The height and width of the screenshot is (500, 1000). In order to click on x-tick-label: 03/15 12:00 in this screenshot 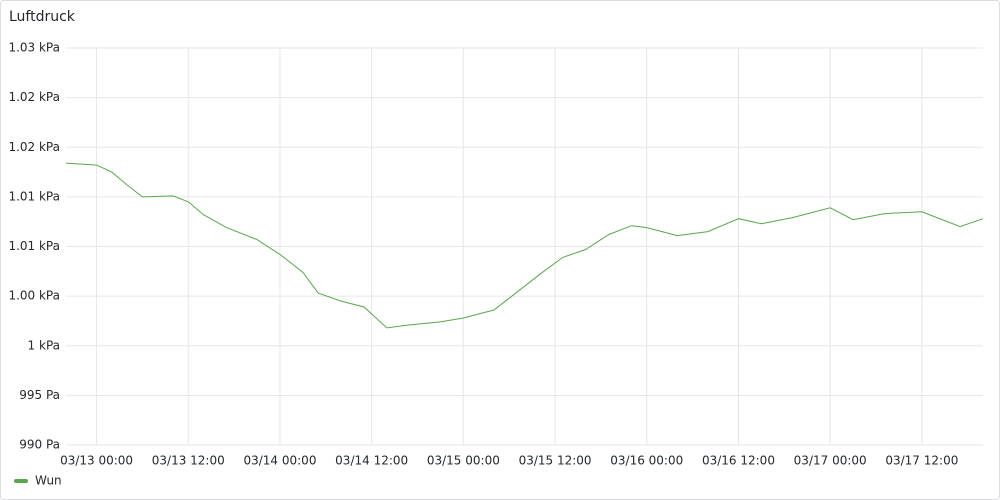, I will do `click(555, 461)`.